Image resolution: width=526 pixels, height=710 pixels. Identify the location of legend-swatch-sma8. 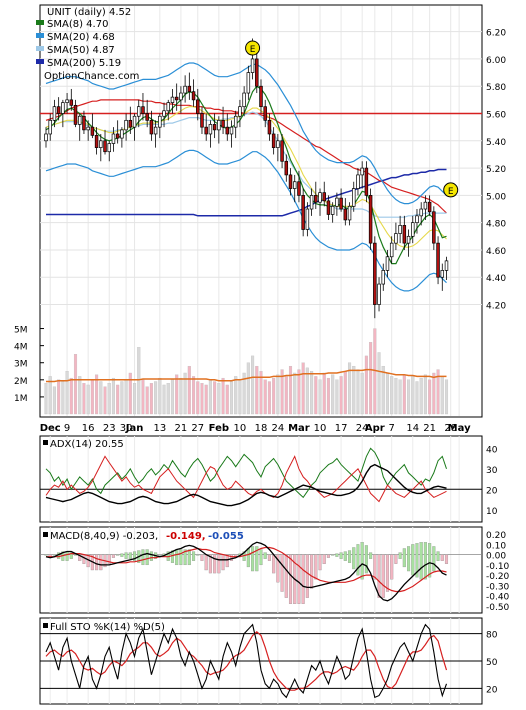
(40, 22).